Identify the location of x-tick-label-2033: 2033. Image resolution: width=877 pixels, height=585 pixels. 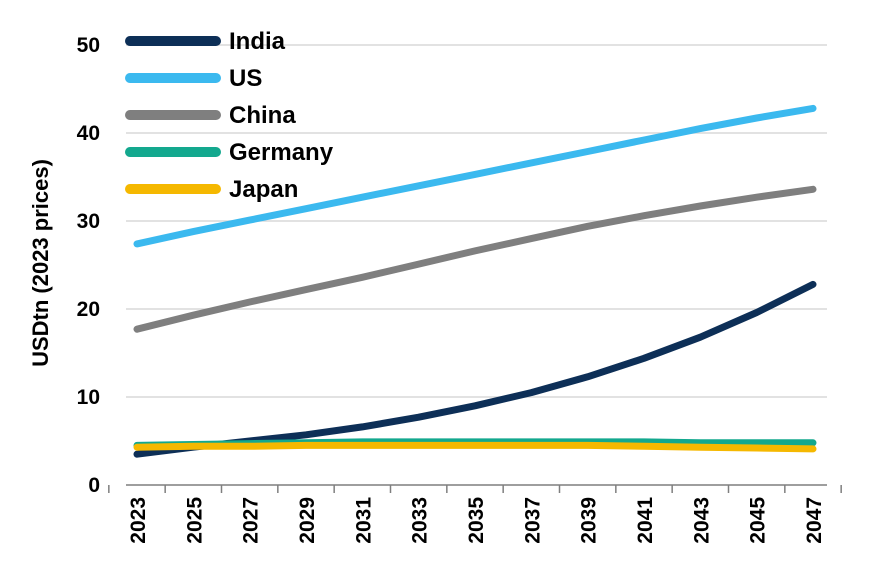
(420, 520).